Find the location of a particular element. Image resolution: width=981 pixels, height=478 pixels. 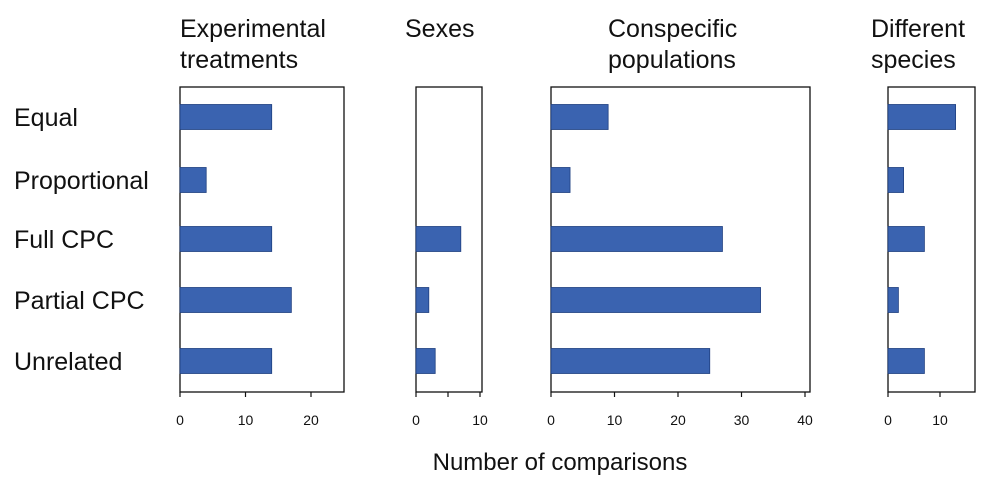

panel-title: Sexes is located at coordinates (439, 29).